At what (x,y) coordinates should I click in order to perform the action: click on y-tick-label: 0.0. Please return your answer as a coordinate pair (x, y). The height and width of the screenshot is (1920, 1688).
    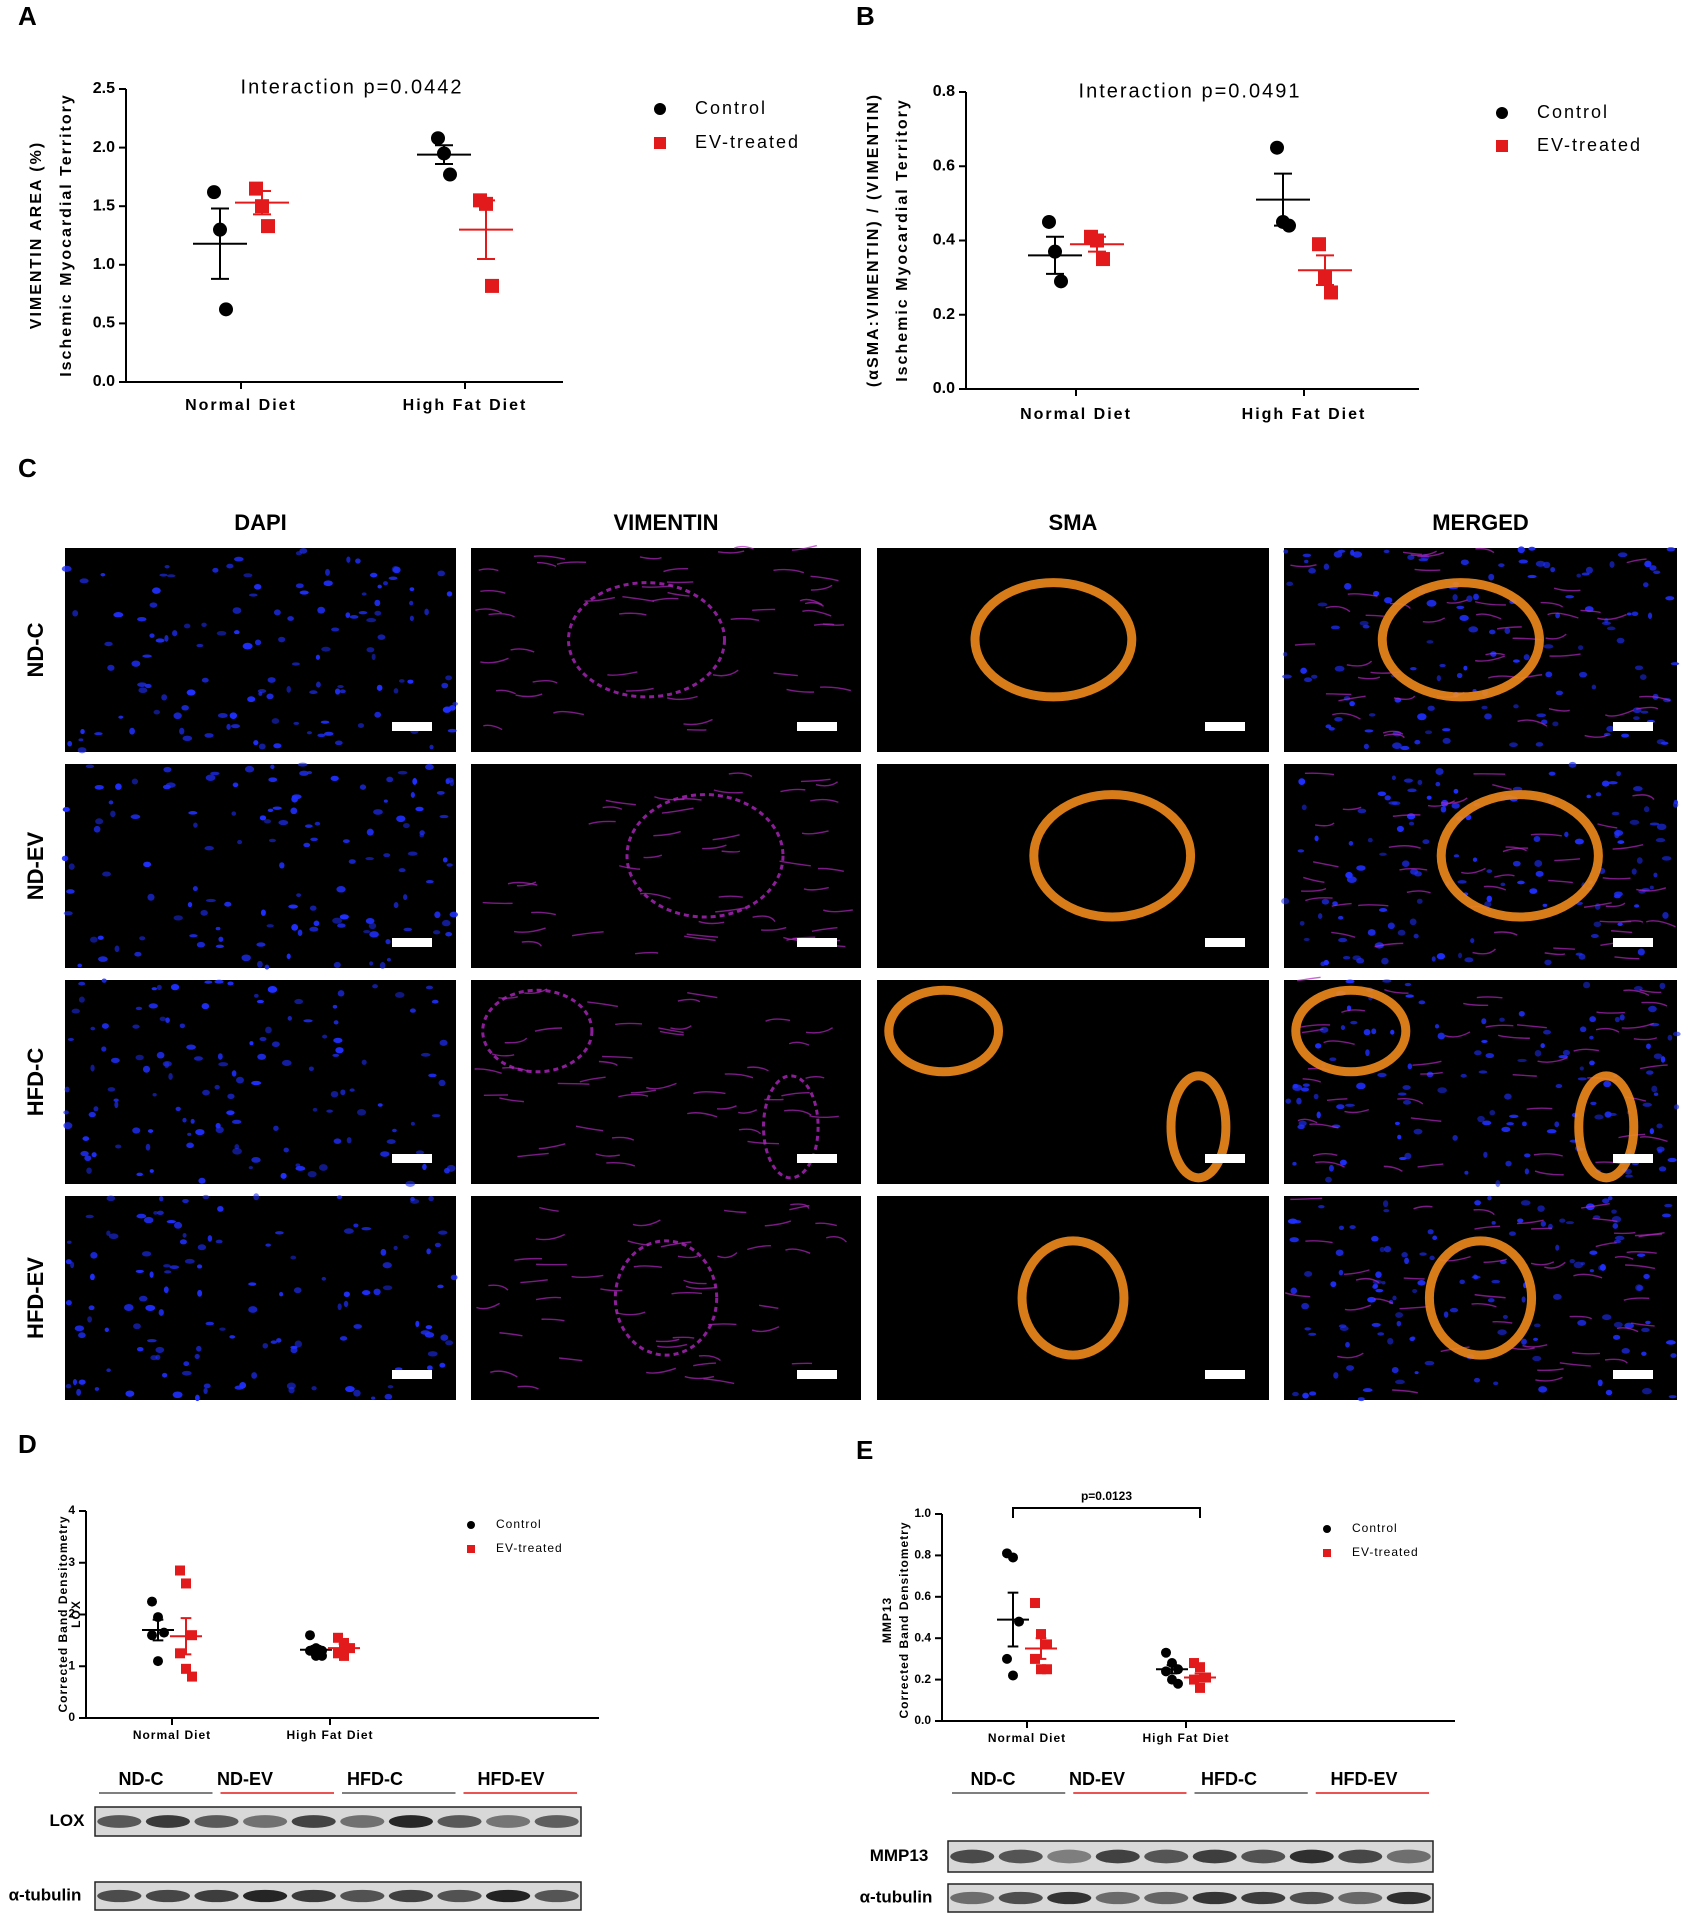
    Looking at the image, I should click on (104, 381).